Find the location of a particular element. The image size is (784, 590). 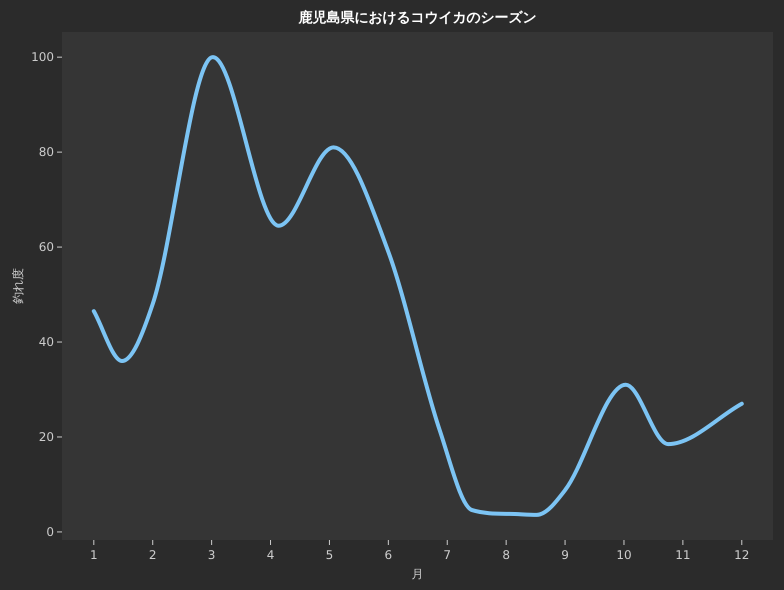

x-tick-label: 10 is located at coordinates (624, 555).